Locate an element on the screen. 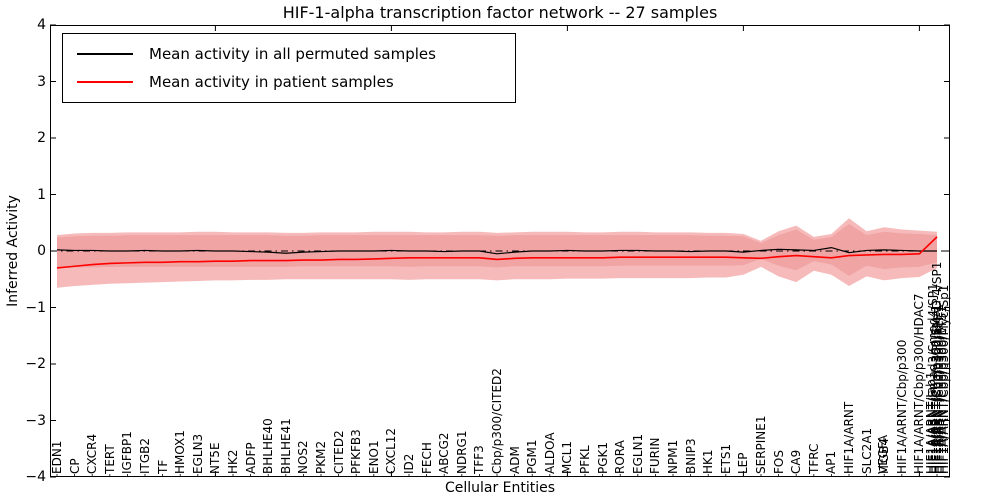  x-tick-label: HIF1A/ARNT/Cbp/p300/Myc/Sp1 is located at coordinates (944, 379).